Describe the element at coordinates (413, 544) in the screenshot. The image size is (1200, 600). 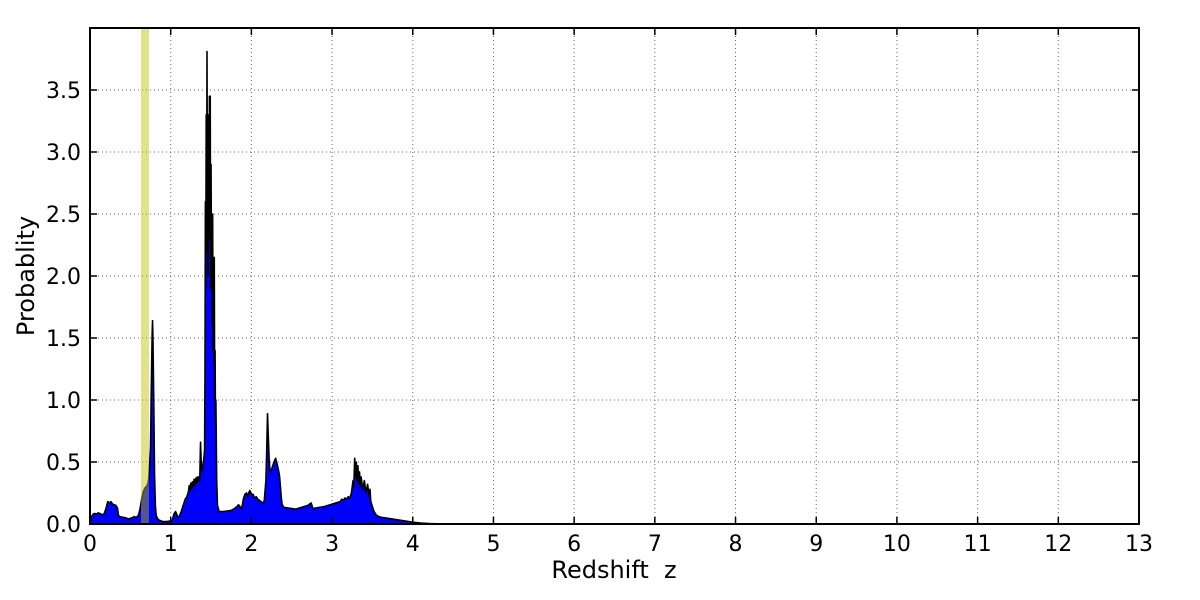
I see `x-tick-label: 4` at that location.